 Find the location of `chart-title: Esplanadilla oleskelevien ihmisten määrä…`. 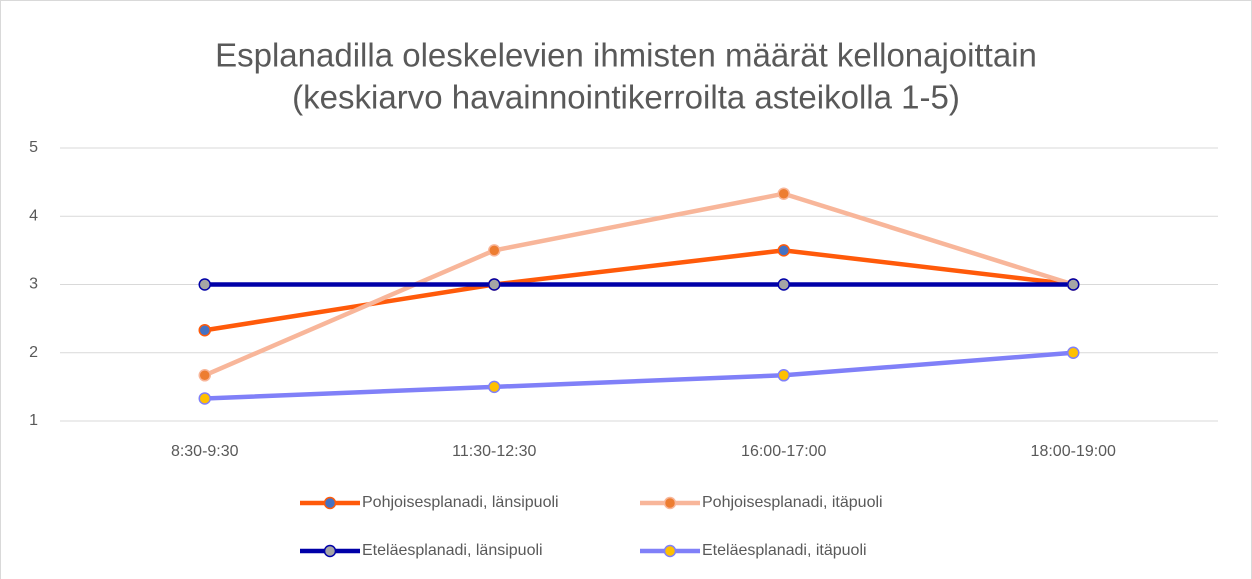

chart-title: Esplanadilla oleskelevien ihmisten määrä… is located at coordinates (626, 55).